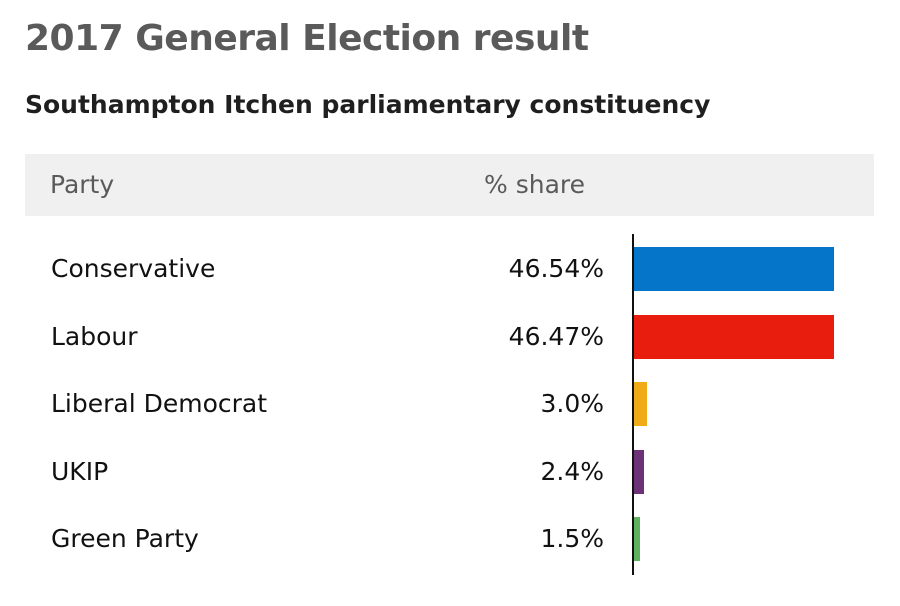  What do you see at coordinates (734, 269) in the screenshot?
I see `bar-conservative` at bounding box center [734, 269].